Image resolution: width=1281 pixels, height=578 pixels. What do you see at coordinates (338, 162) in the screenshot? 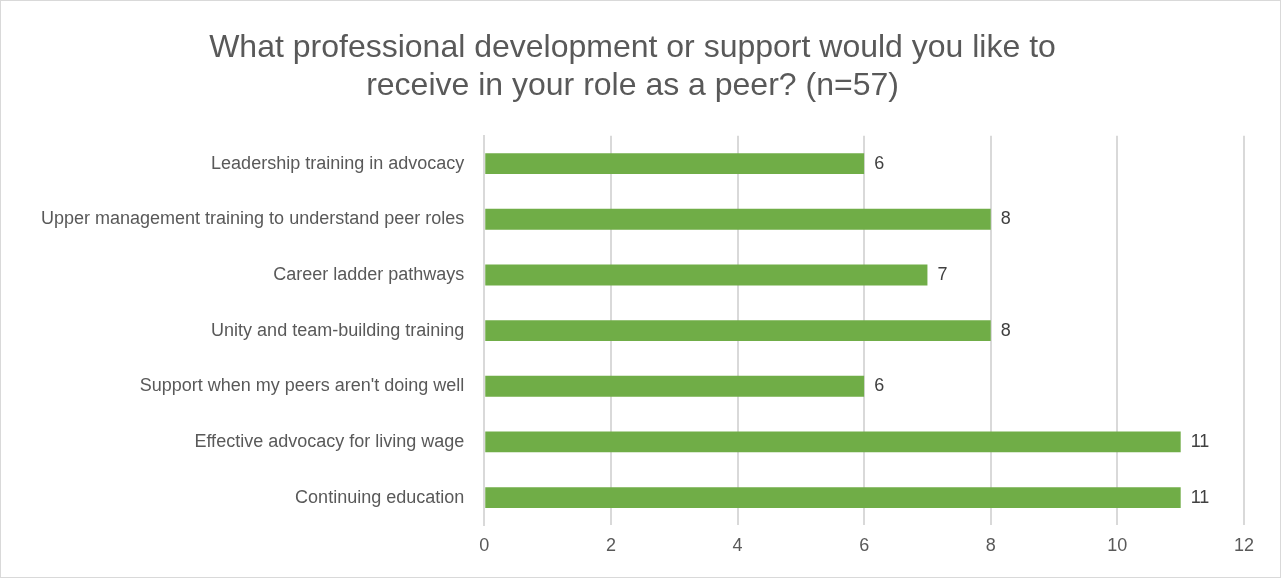
I see `y-tick-label: Leadership training in advocacy` at bounding box center [338, 162].